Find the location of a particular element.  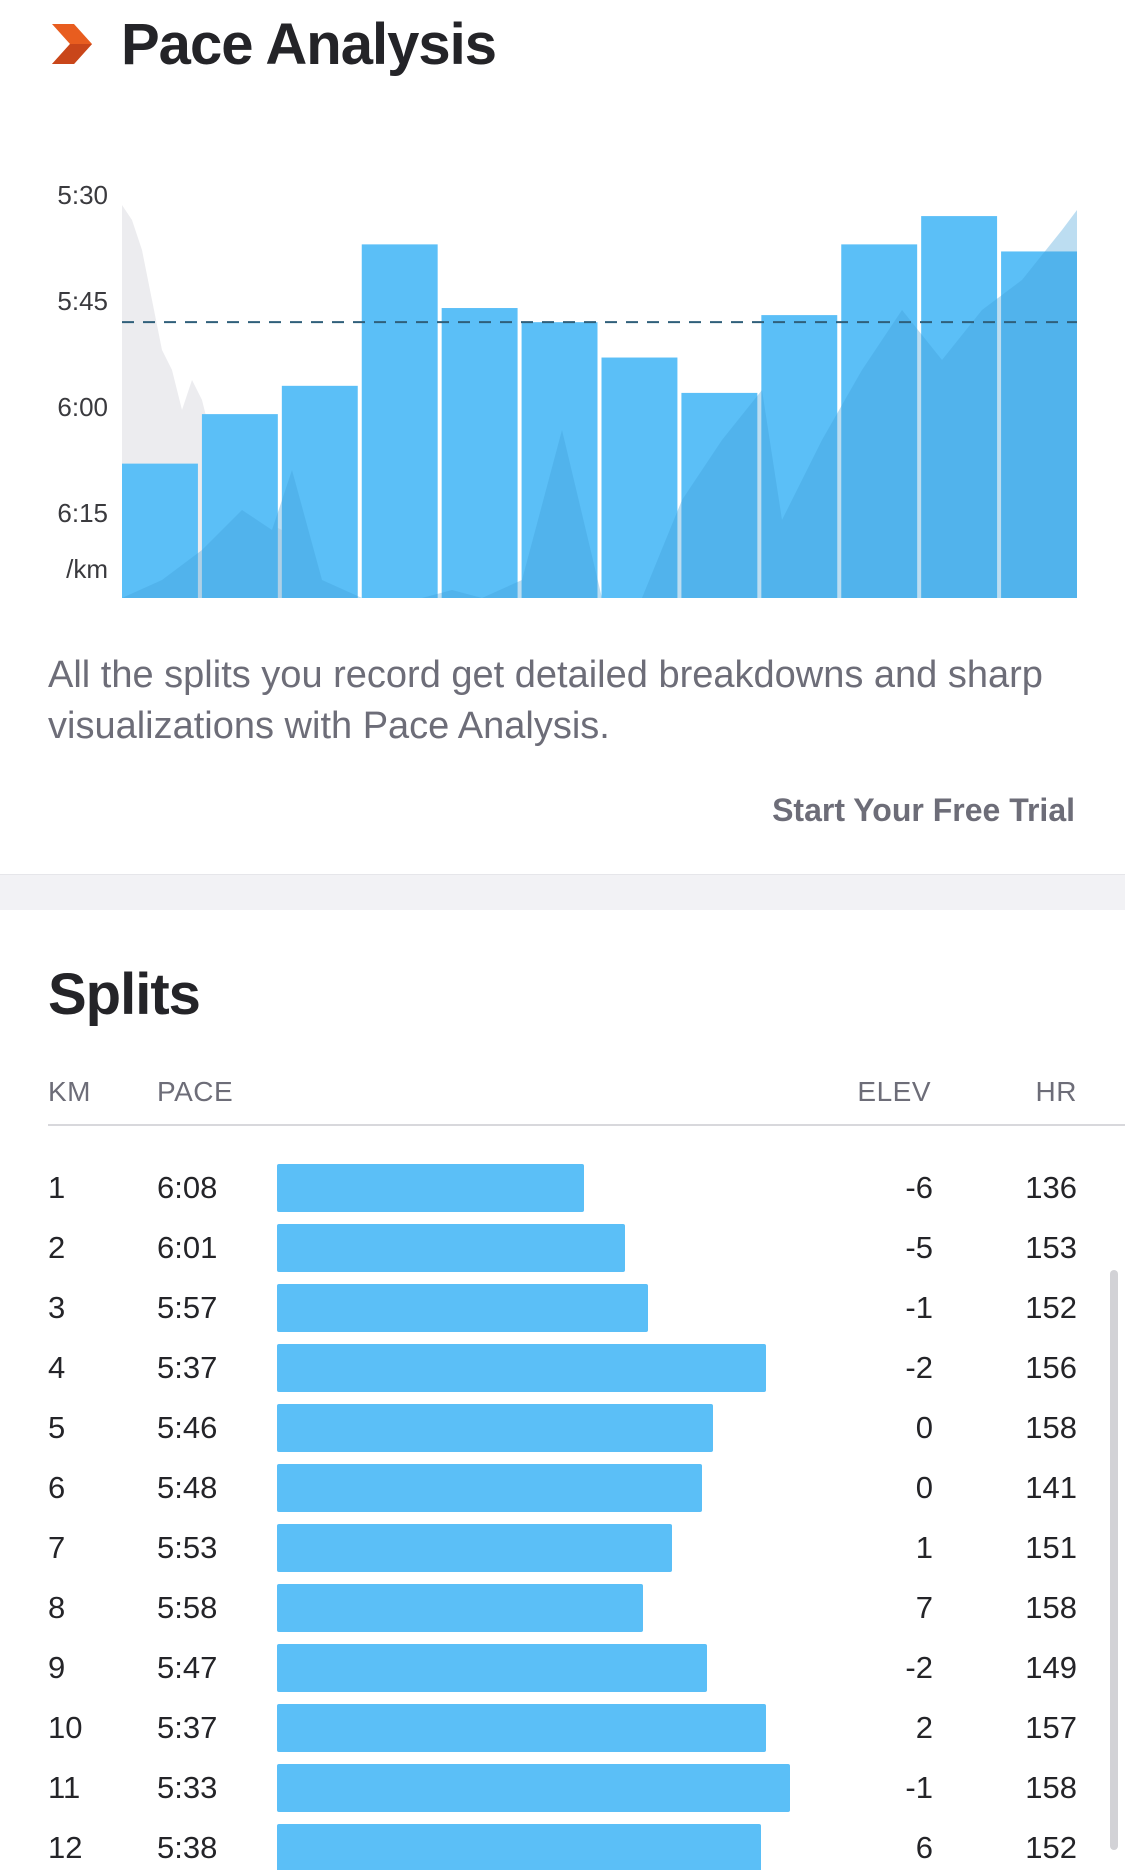

column-header-km: KM is located at coordinates (69, 1091).